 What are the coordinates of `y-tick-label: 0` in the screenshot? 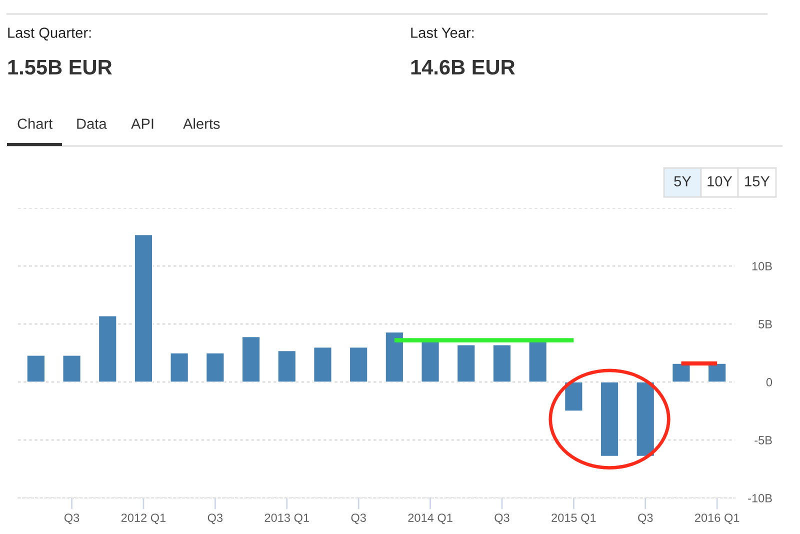 It's located at (769, 382).